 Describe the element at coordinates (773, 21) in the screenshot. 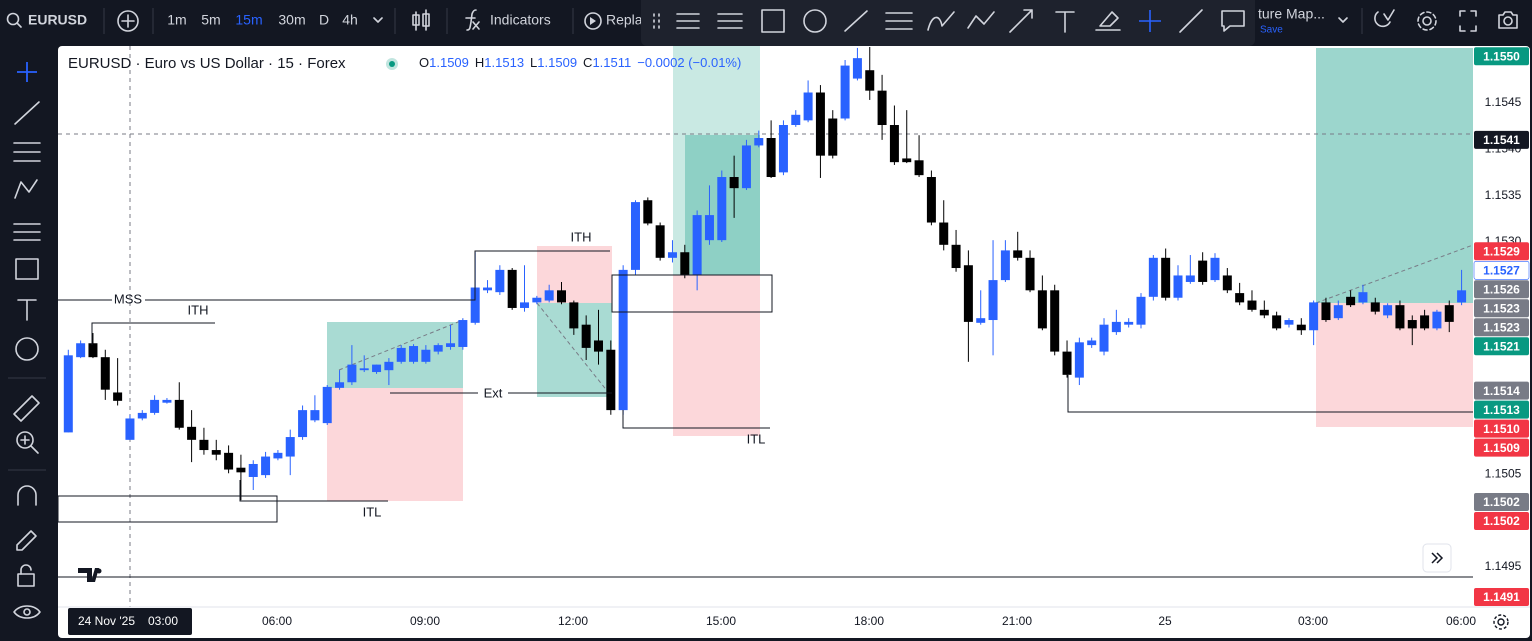

I see `tool-rectangle` at that location.